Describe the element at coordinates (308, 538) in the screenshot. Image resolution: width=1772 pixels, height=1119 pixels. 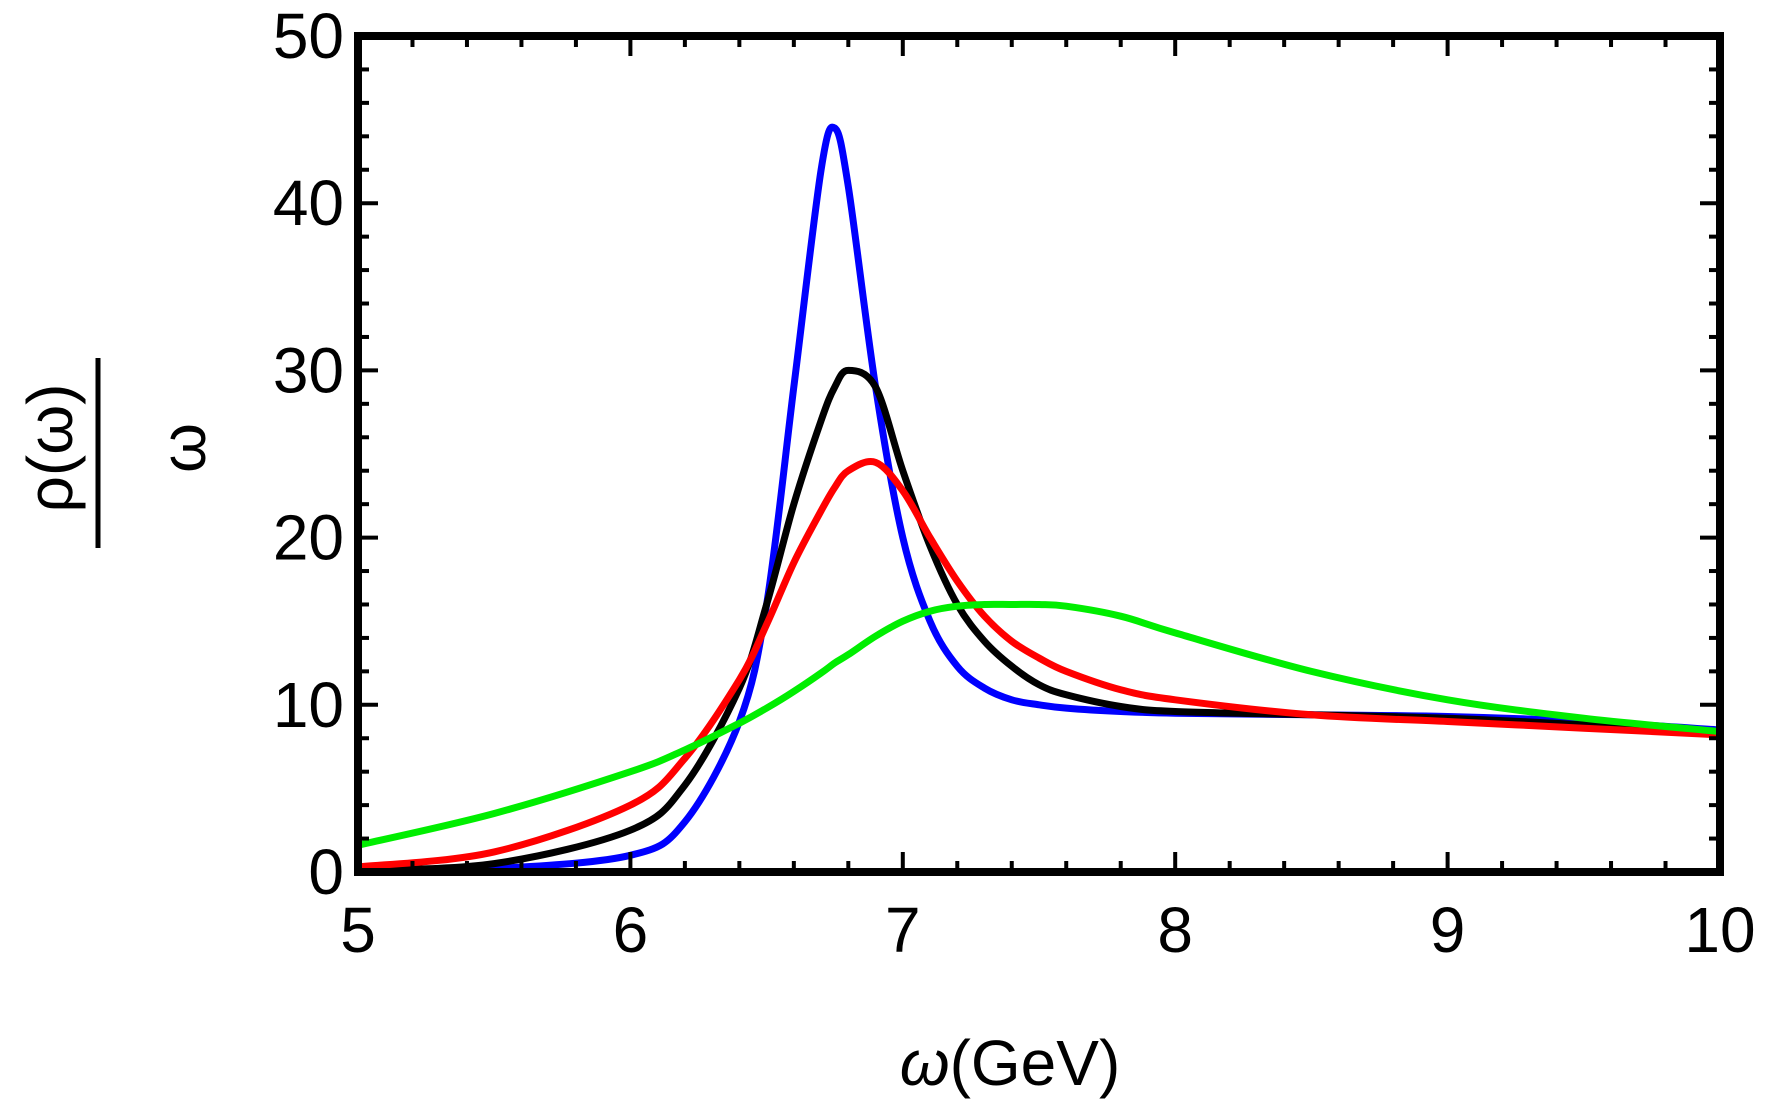
I see `y-tick-label: 20` at that location.